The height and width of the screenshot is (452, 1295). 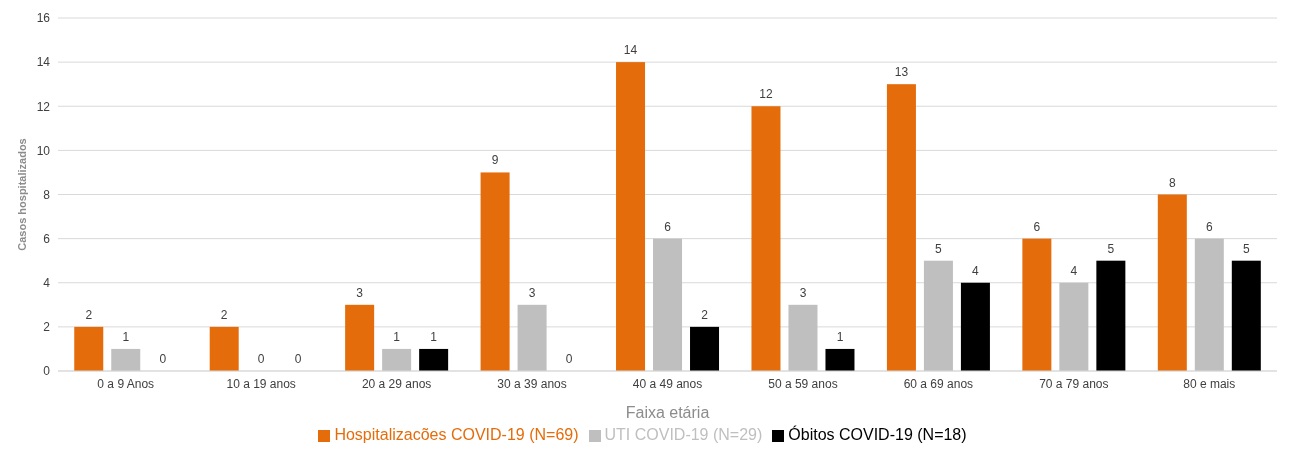 I want to click on data-label: 8, so click(x=1172, y=182).